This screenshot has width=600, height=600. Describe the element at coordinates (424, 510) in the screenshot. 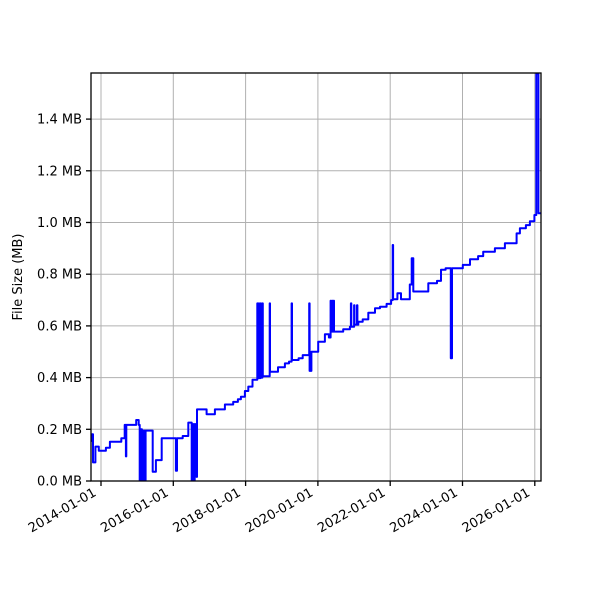

I see `x-tick-label: 2024-01-01` at that location.